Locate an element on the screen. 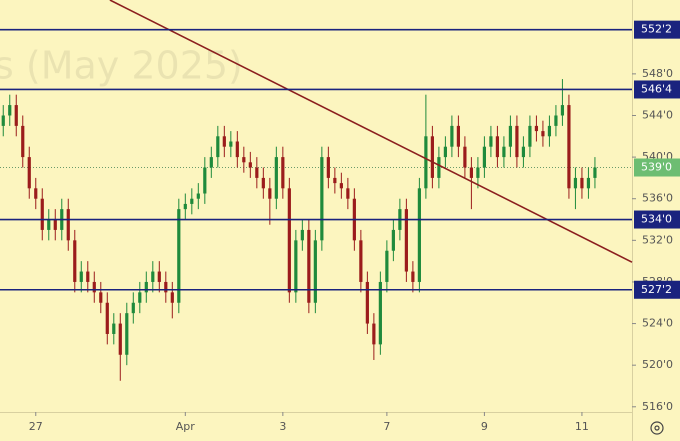  level-label: 546'4 is located at coordinates (656, 88).